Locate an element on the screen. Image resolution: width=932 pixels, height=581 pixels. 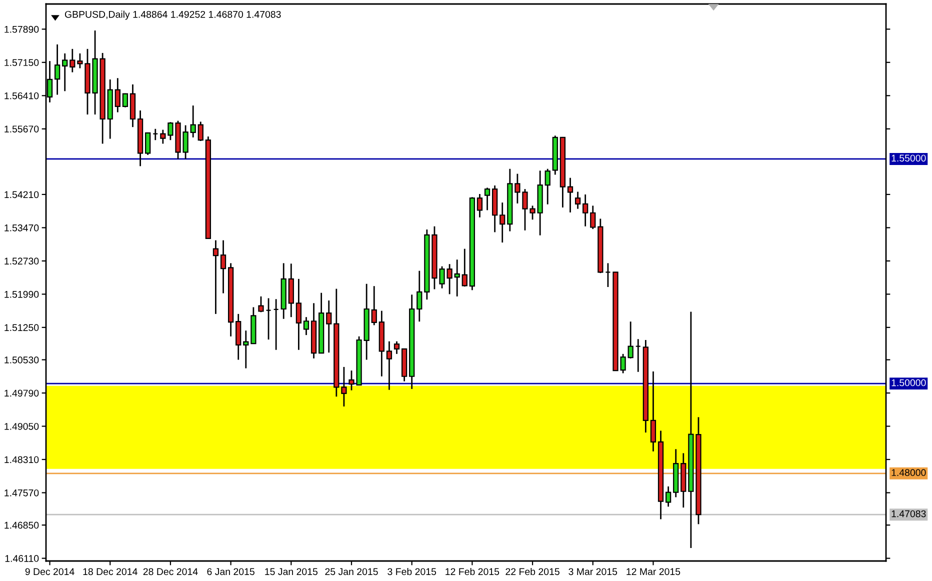
x-tick-label: 3 Mar 2015 is located at coordinates (593, 572).